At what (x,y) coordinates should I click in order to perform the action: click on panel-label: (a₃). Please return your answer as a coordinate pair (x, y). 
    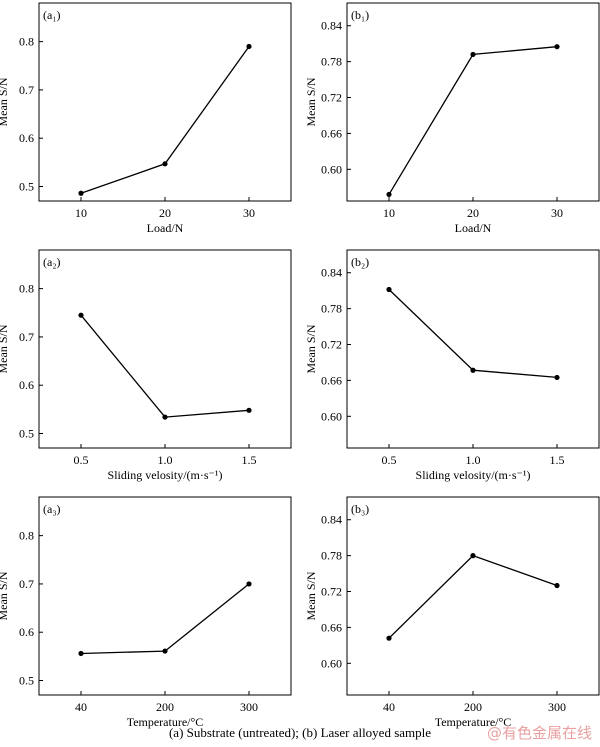
    Looking at the image, I should click on (52, 509).